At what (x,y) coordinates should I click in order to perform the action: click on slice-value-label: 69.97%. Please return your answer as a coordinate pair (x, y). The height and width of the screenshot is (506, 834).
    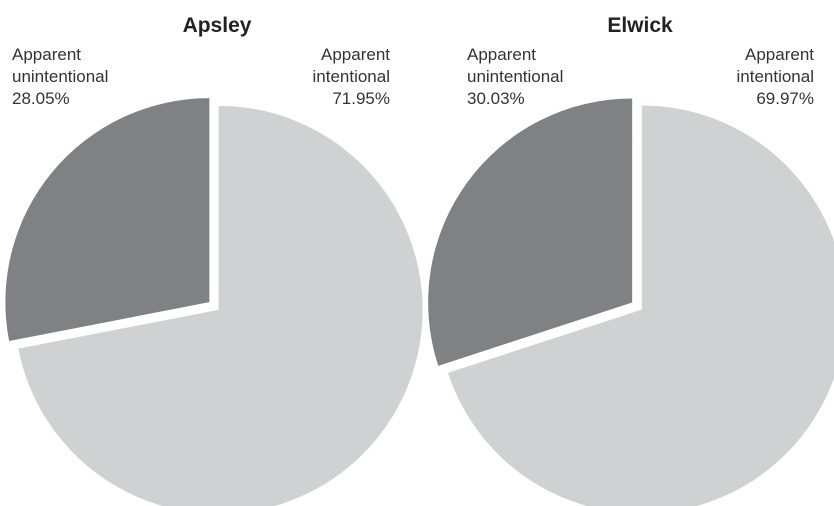
    Looking at the image, I should click on (785, 98).